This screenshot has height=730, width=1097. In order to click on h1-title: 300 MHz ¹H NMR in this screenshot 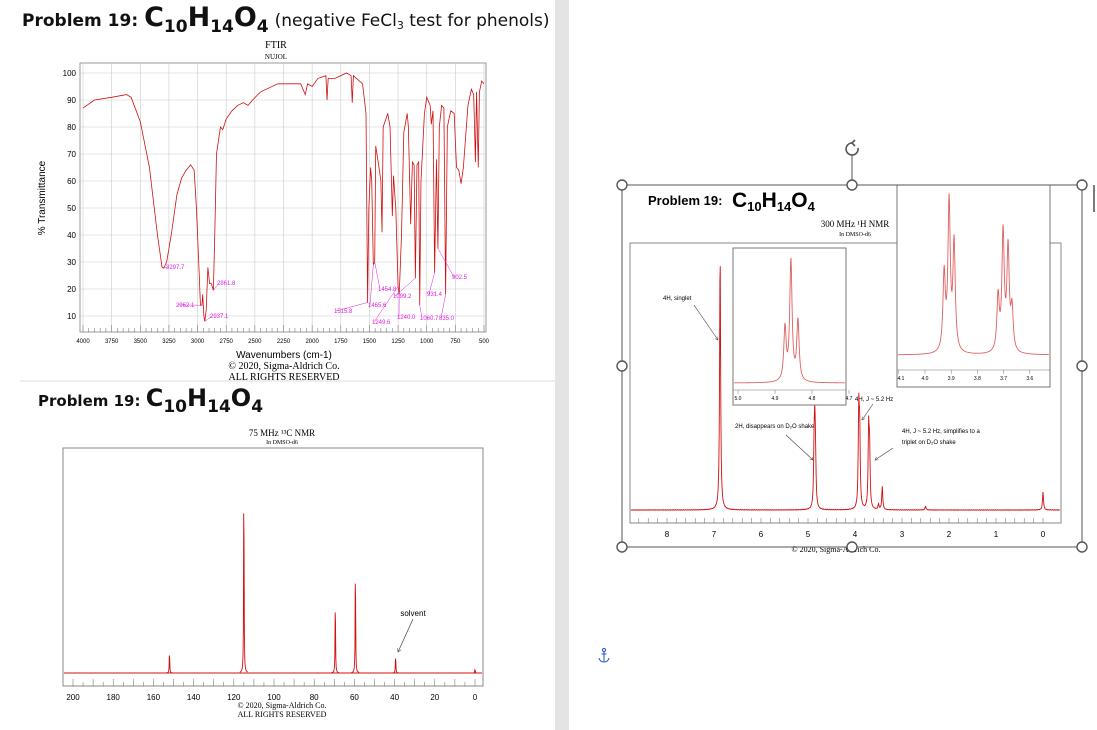, I will do `click(855, 224)`.